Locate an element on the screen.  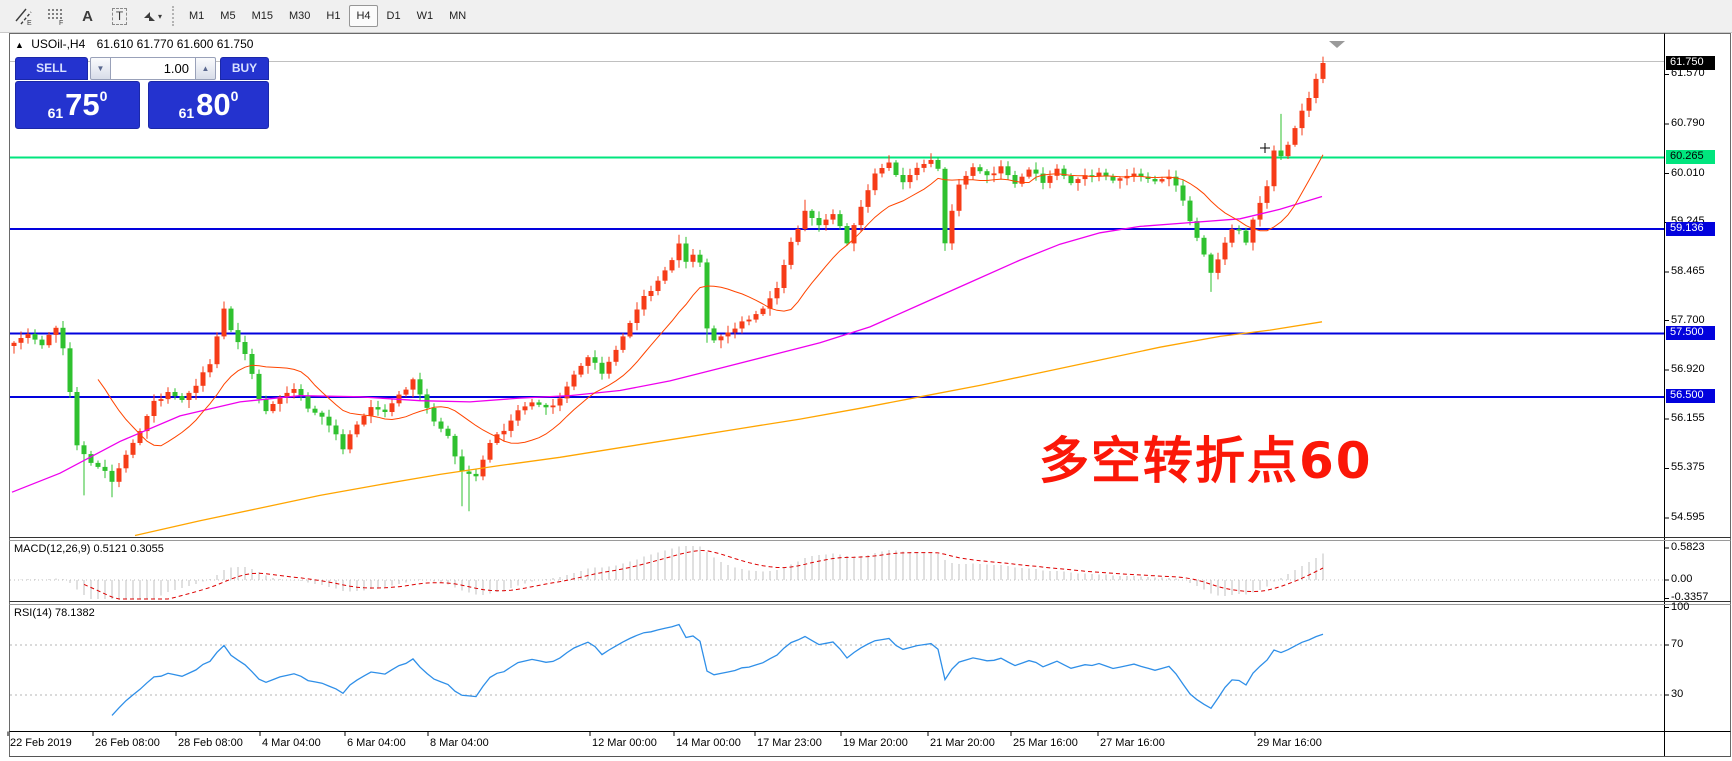
arrows-icon: ▾ is located at coordinates (151, 16).